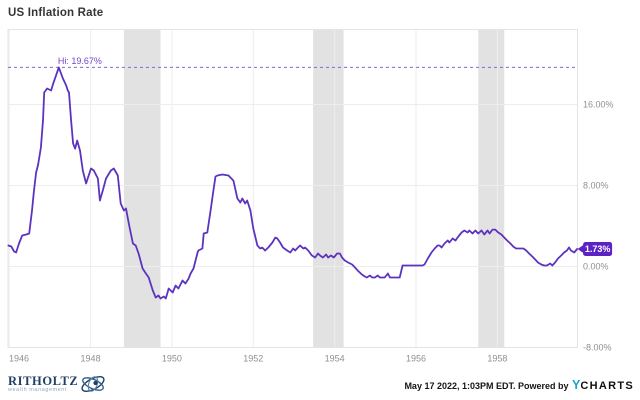 The height and width of the screenshot is (400, 640). Describe the element at coordinates (497, 359) in the screenshot. I see `x-tick-label: 1958` at that location.